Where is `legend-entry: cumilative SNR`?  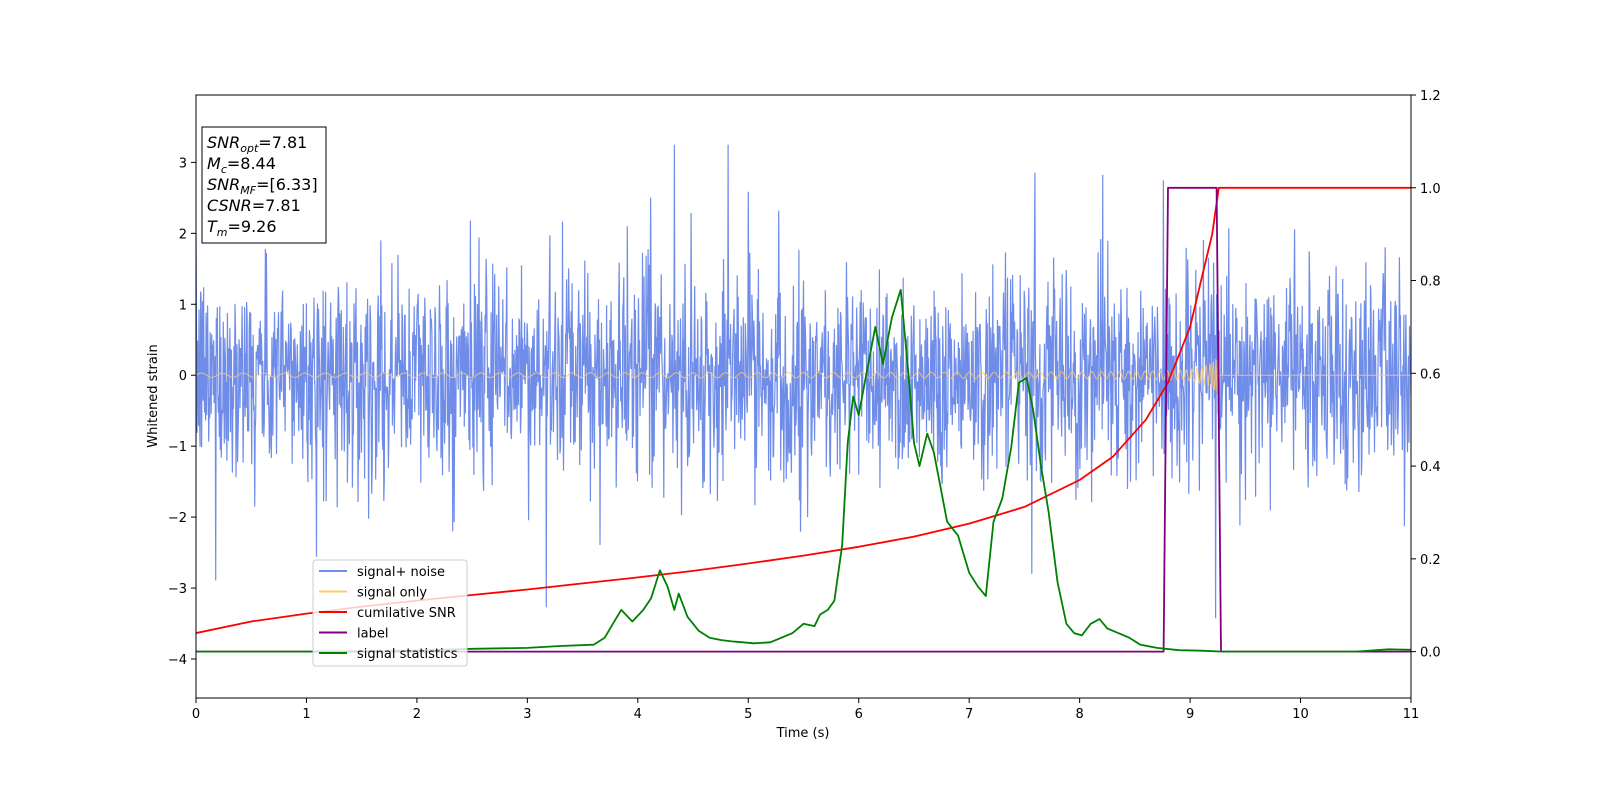
legend-entry: cumilative SNR is located at coordinates (406, 613).